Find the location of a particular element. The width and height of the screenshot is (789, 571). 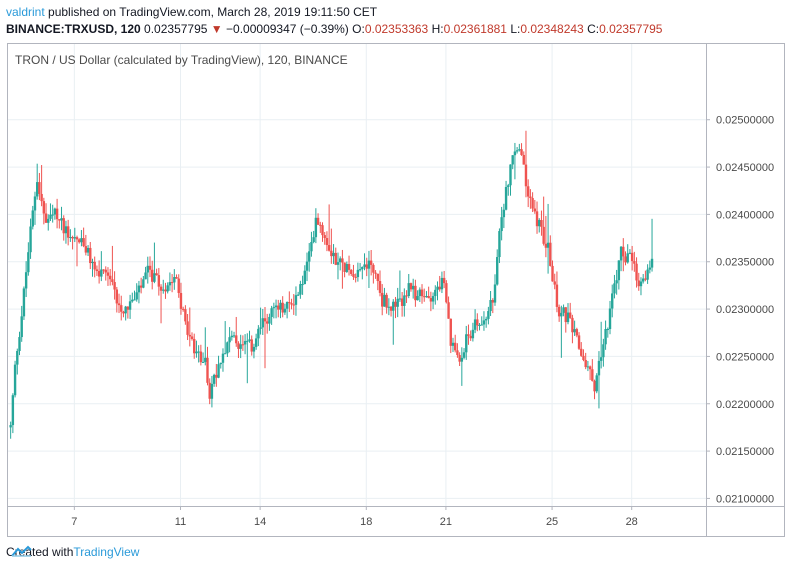

symbol-label: BINANCE:TRXUSD, 120 is located at coordinates (73, 29).